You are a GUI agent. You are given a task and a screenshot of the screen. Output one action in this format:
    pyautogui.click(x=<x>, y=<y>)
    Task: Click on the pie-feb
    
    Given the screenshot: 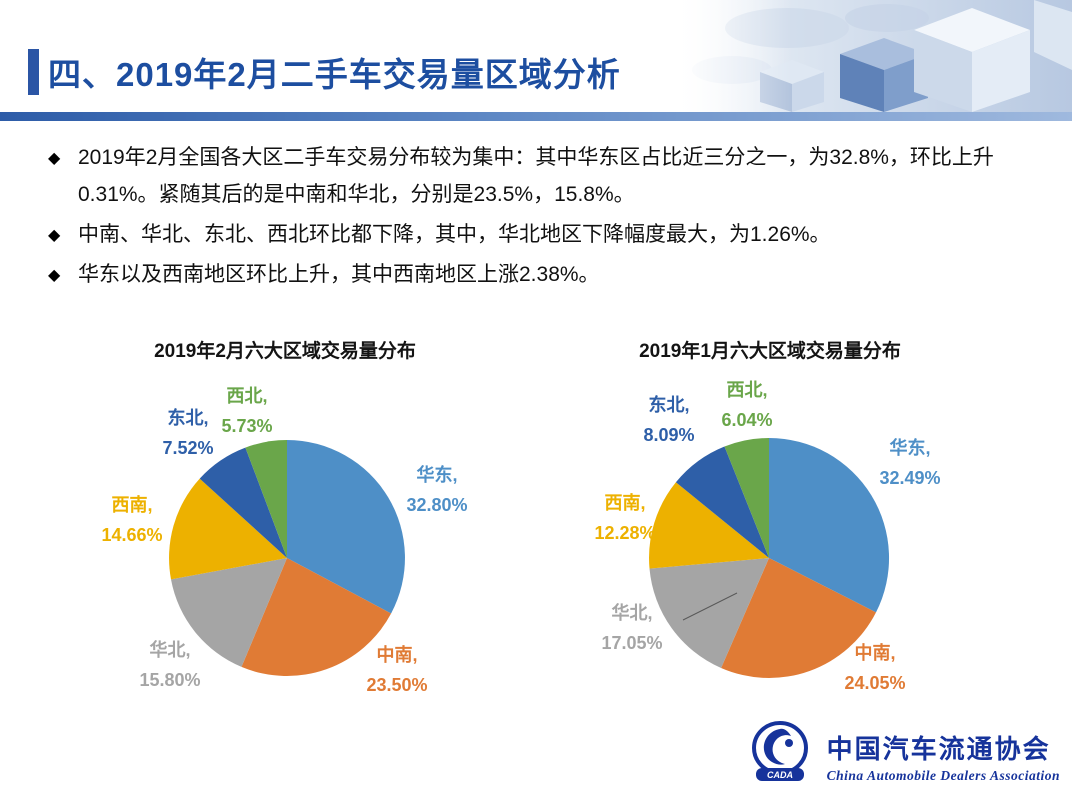 What is the action you would take?
    pyautogui.click(x=287, y=558)
    